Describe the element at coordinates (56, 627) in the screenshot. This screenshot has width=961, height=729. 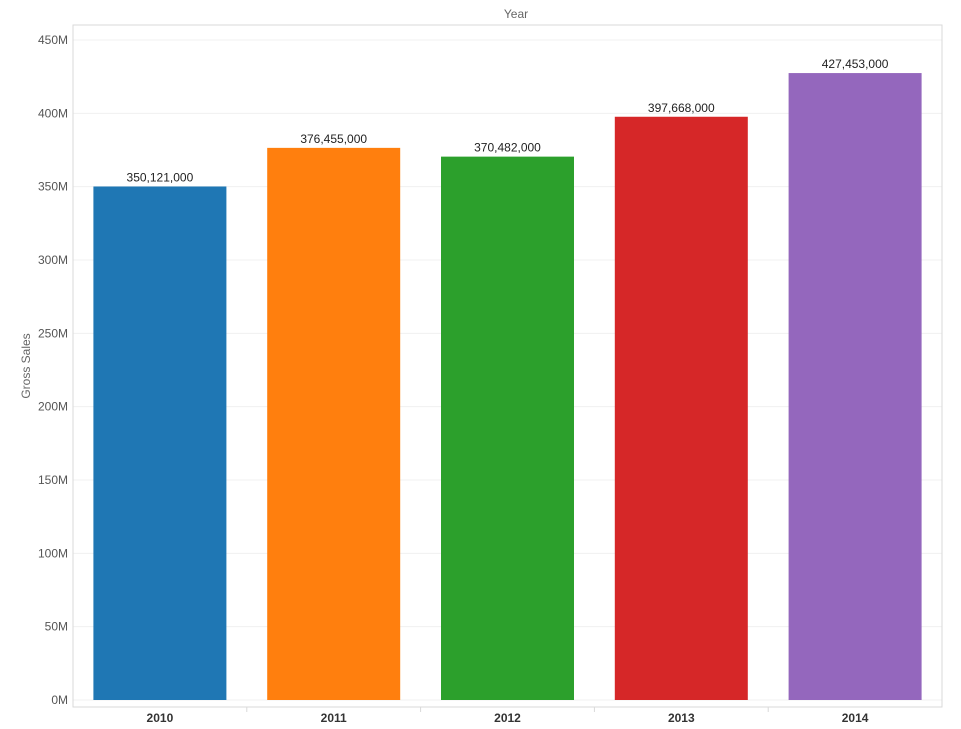
I see `y-tick-label: 50M` at that location.